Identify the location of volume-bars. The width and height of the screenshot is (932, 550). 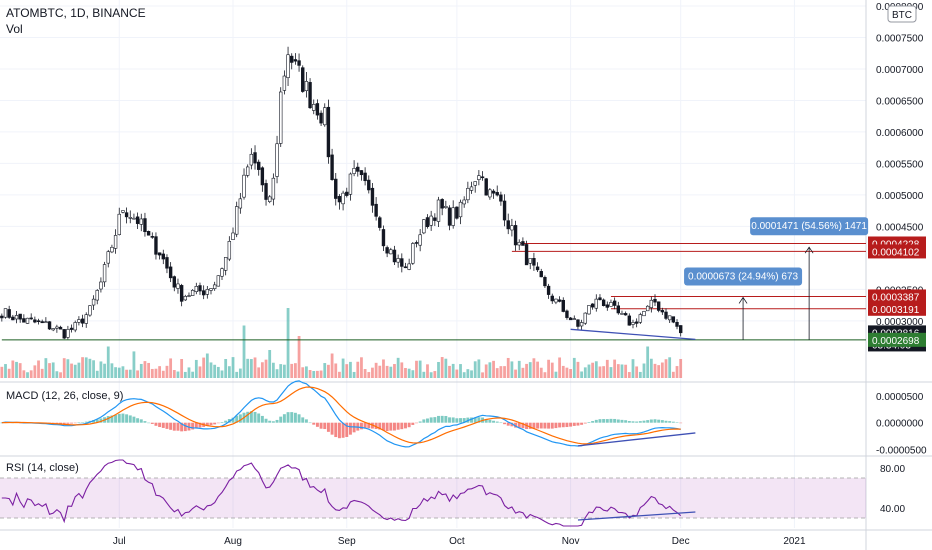
(341, 343).